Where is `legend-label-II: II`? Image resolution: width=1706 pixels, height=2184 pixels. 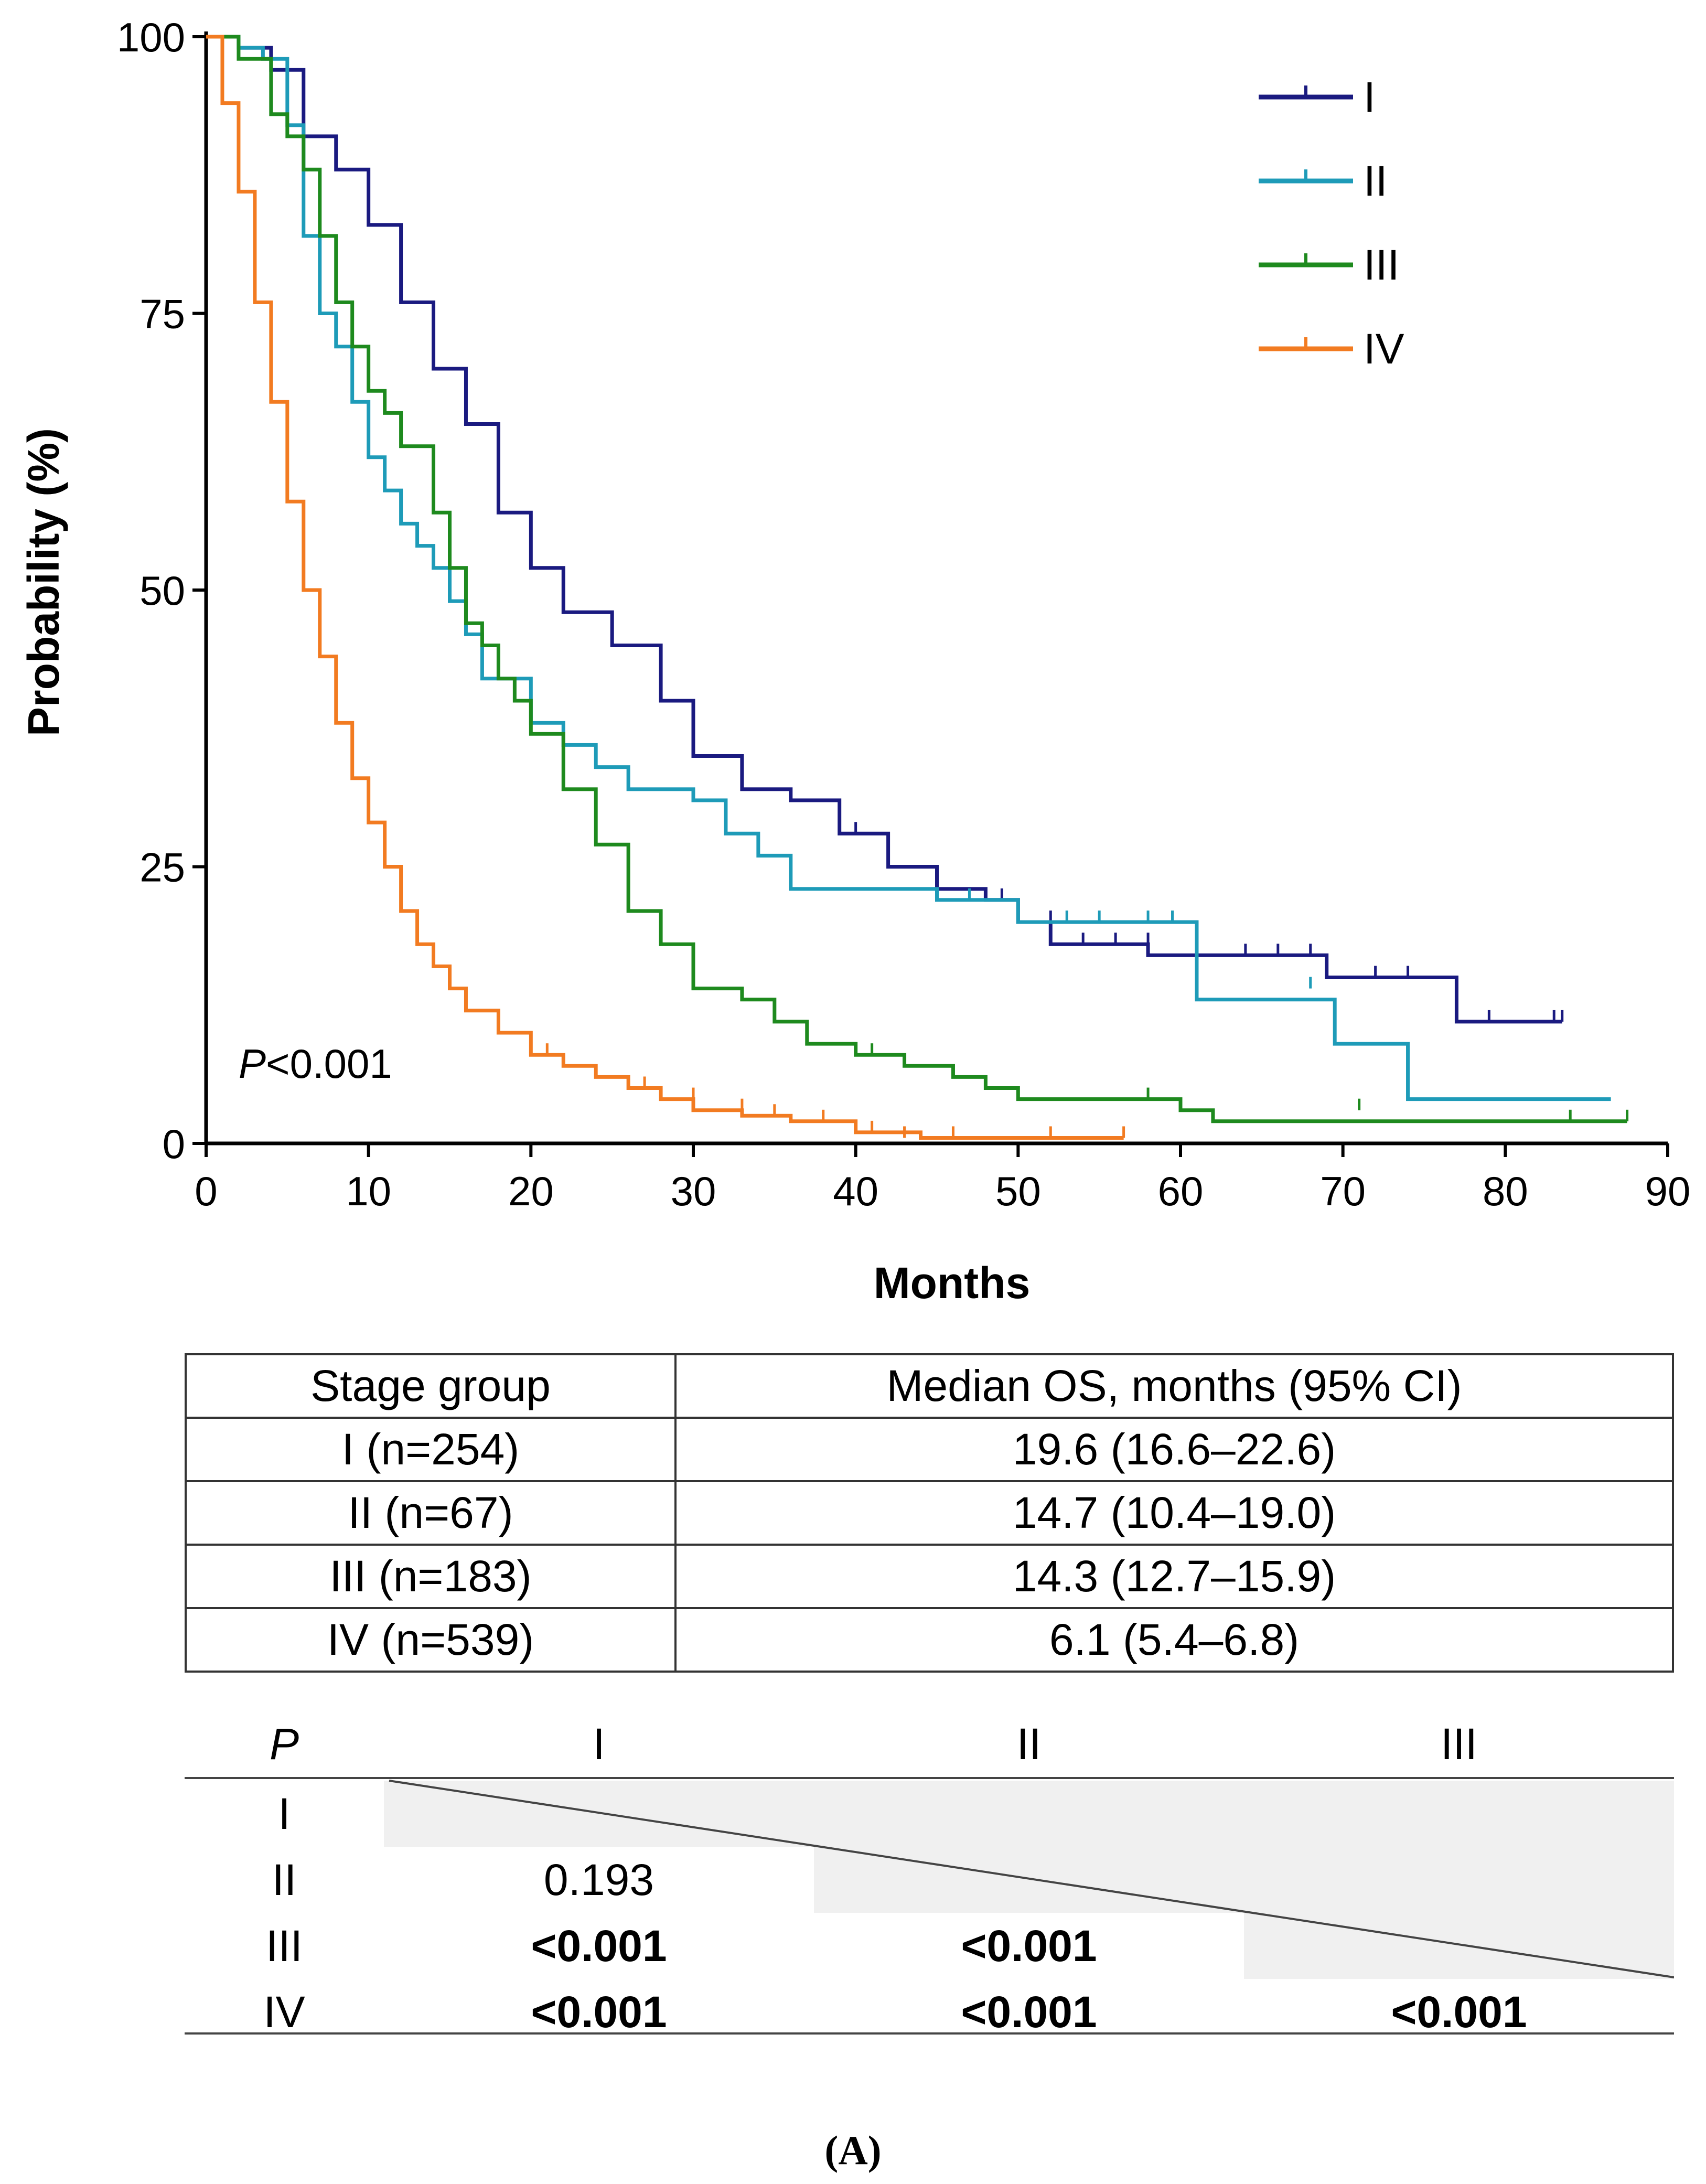
legend-label-II: II is located at coordinates (1376, 181).